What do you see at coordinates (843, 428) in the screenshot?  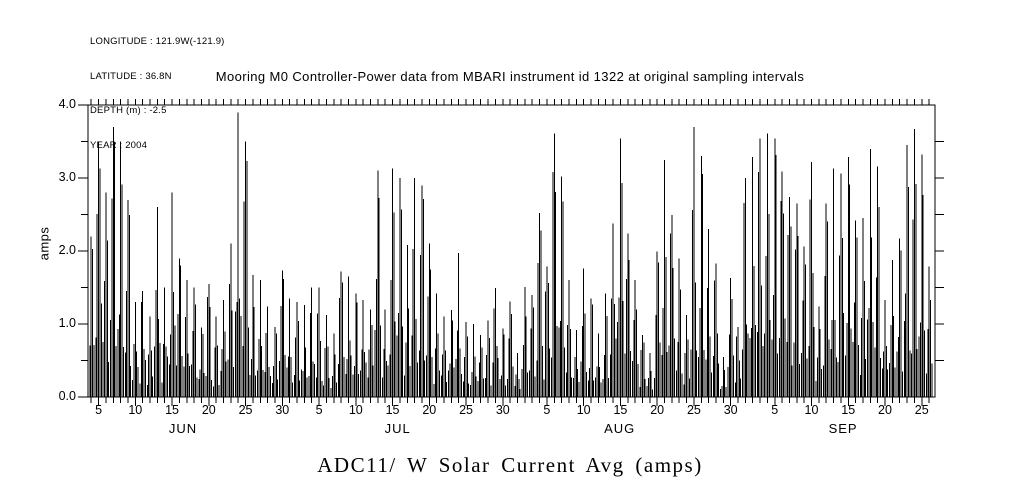 I see `x-month-label: SEP` at bounding box center [843, 428].